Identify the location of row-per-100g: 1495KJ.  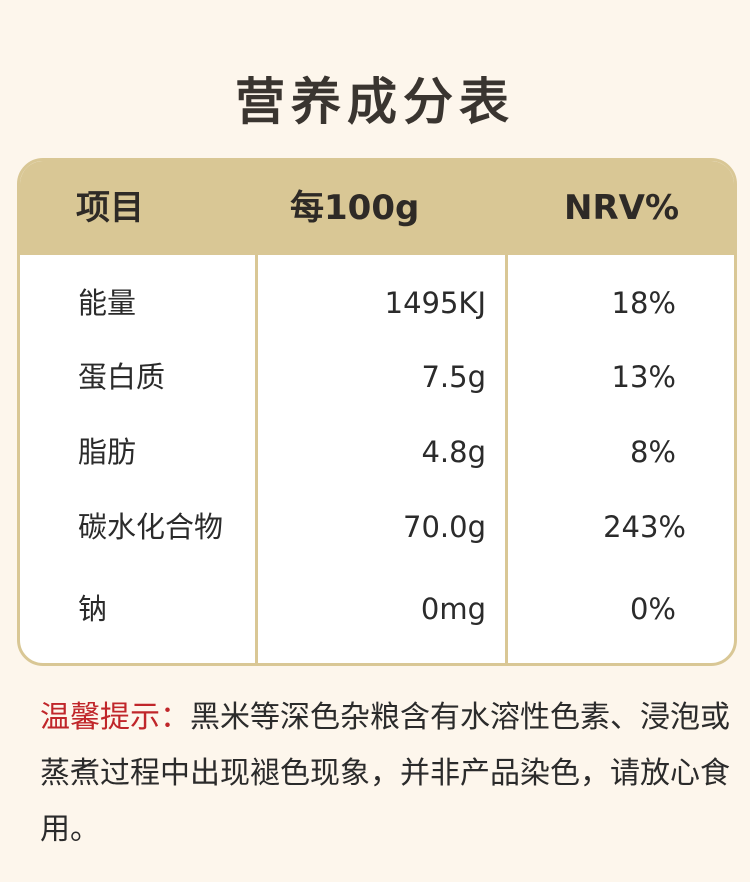
(435, 303).